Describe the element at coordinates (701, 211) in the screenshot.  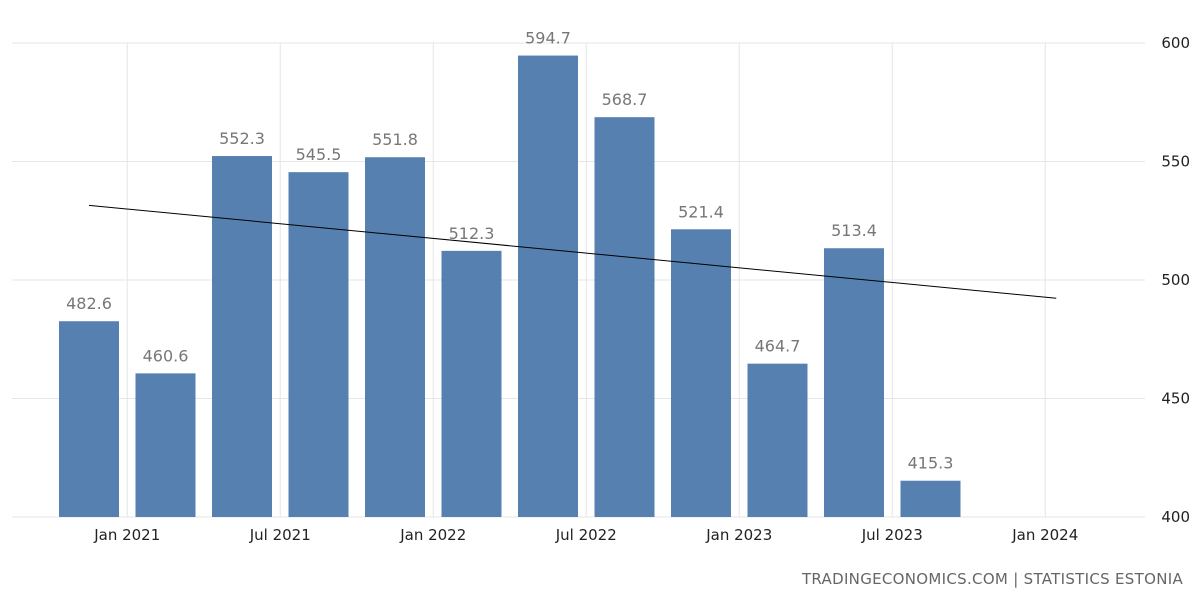
I see `data-label: 521.4` at that location.